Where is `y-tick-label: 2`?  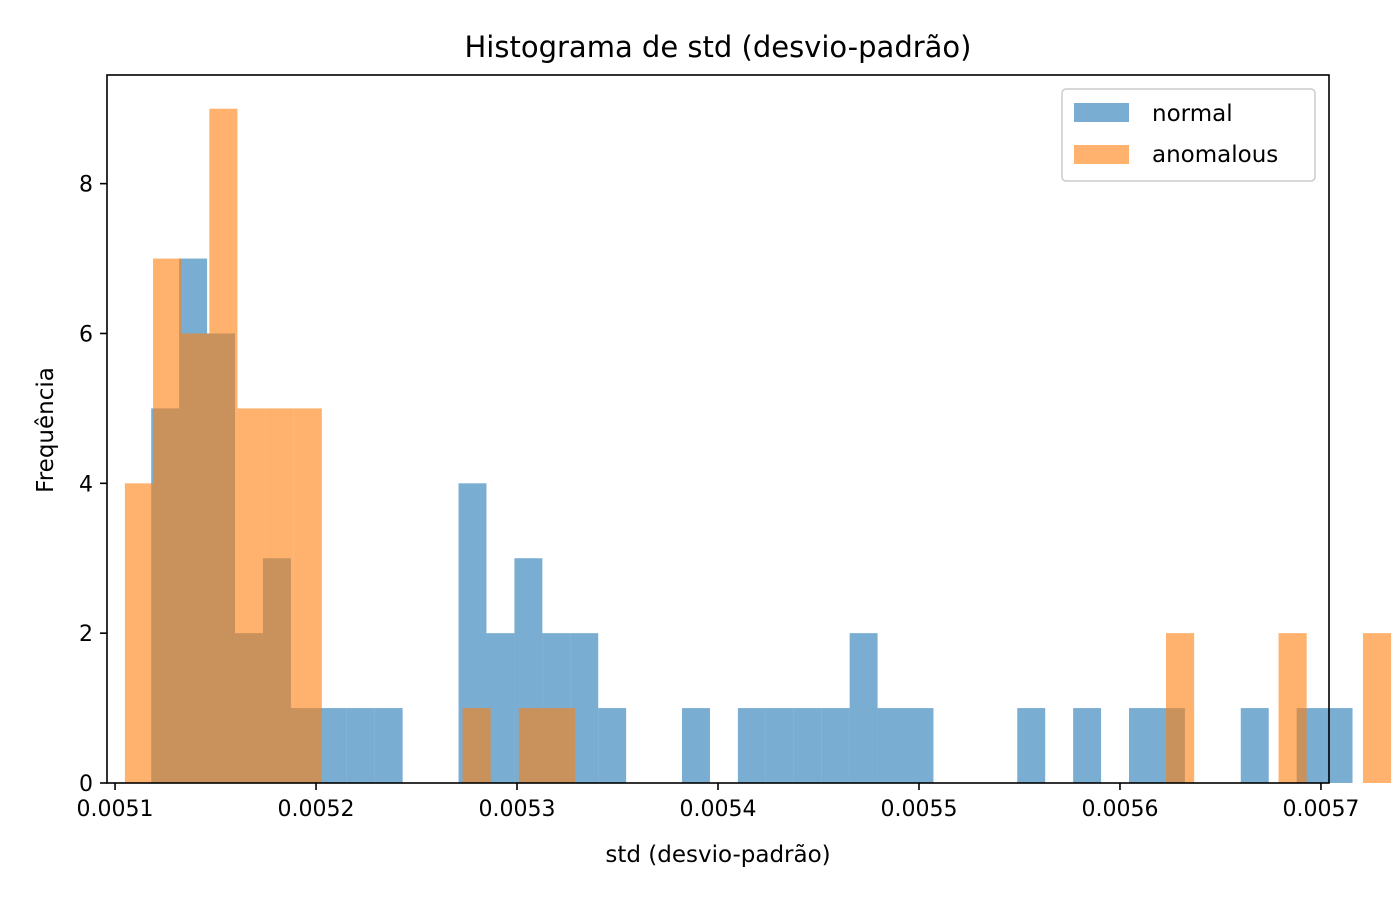
y-tick-label: 2 is located at coordinates (86, 634).